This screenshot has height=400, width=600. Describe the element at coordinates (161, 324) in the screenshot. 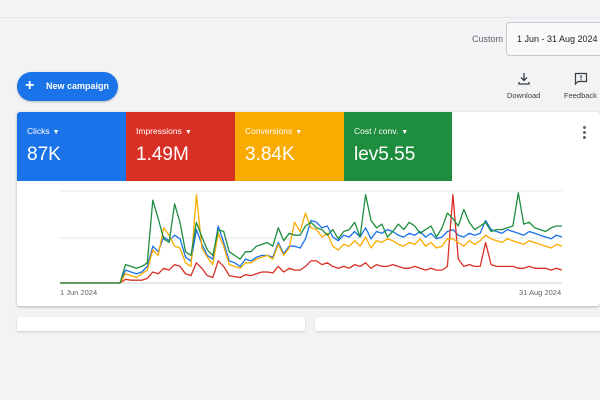

I see `bottom-card-left` at that location.